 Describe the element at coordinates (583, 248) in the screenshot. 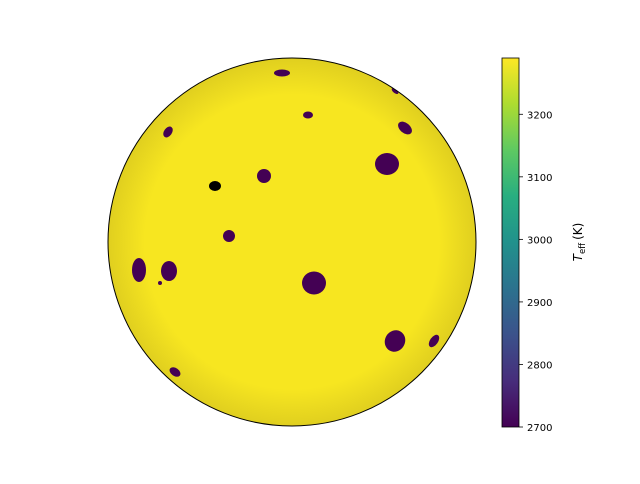

I see `colorbar-label-subscript: eff` at that location.